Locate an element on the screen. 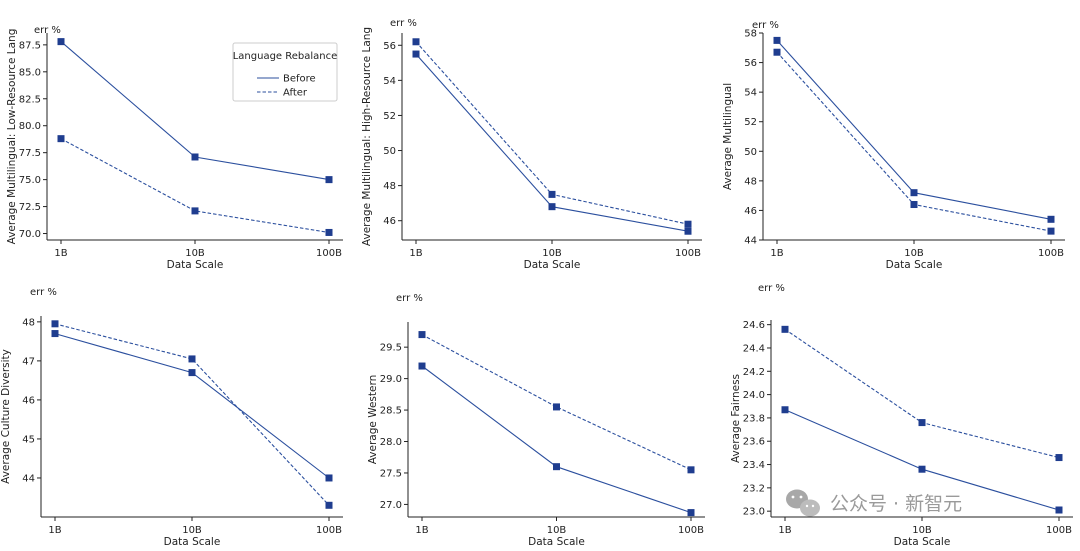 The image size is (1080, 551). y-tick-label: 28.0 is located at coordinates (391, 442).